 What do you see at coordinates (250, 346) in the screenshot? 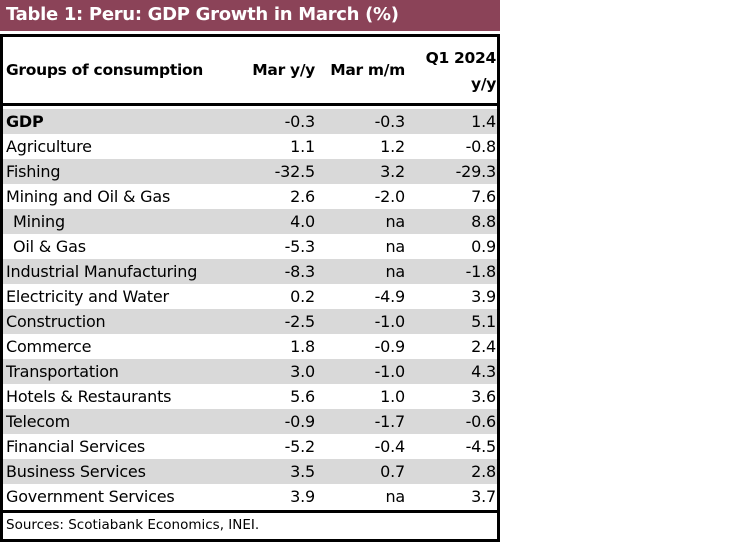
I see `table-row: Commerce 1.8 -0.9 2.4` at bounding box center [250, 346].